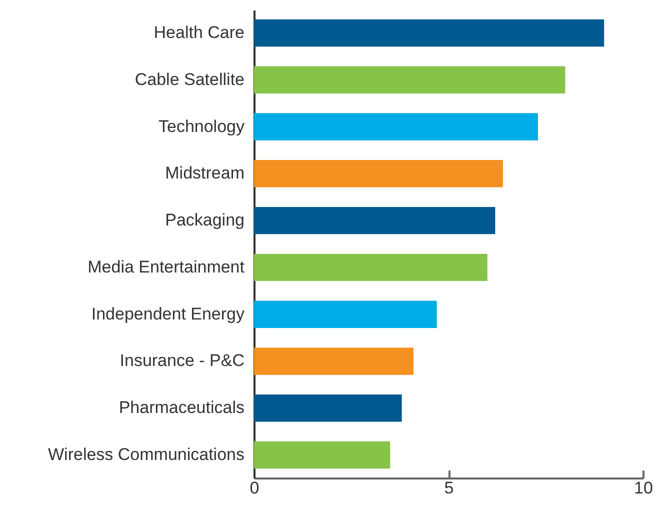  What do you see at coordinates (255, 488) in the screenshot?
I see `x-tick-label: 0` at bounding box center [255, 488].